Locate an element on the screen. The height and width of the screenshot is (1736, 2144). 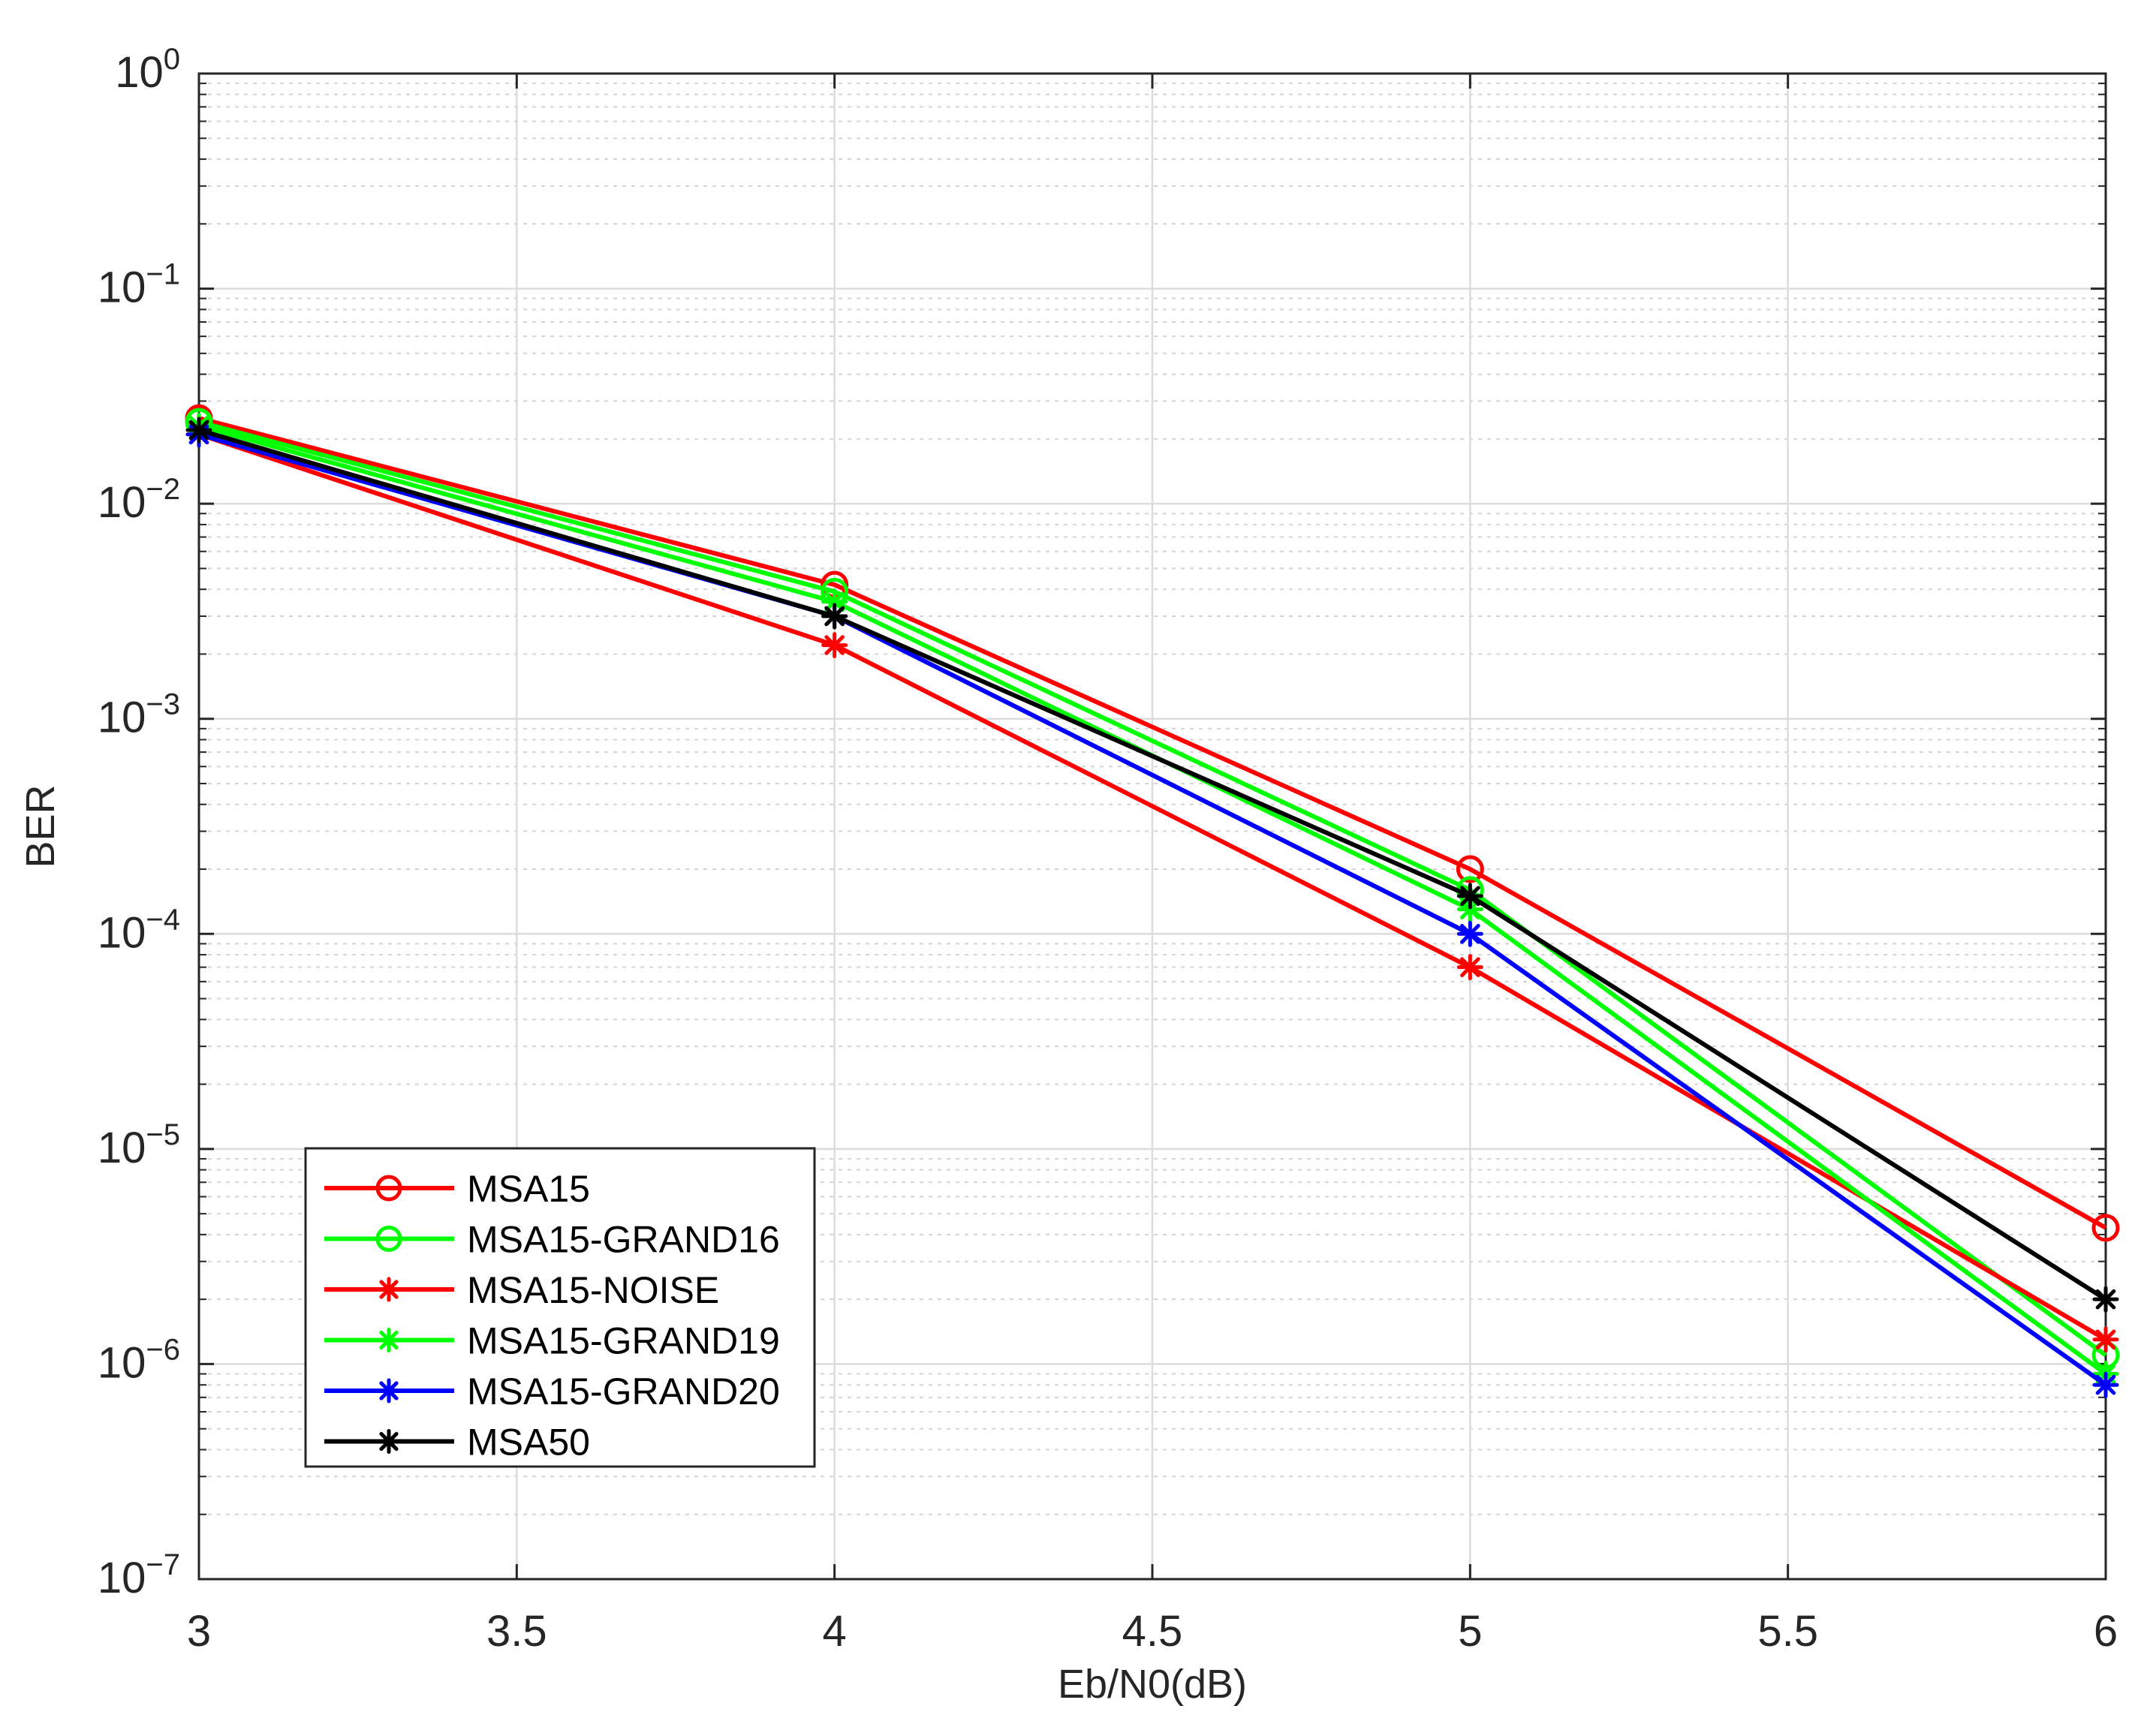
y-tick-label: 10⁻⁴ is located at coordinates (139, 930).